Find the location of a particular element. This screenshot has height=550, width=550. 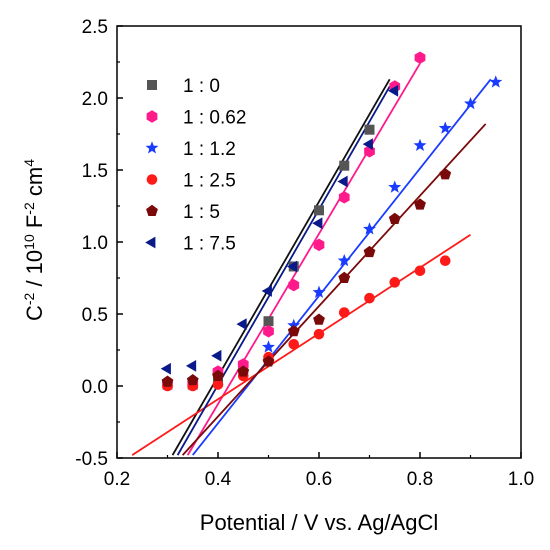

y-axis-title-c: C is located at coordinates (34, 313).